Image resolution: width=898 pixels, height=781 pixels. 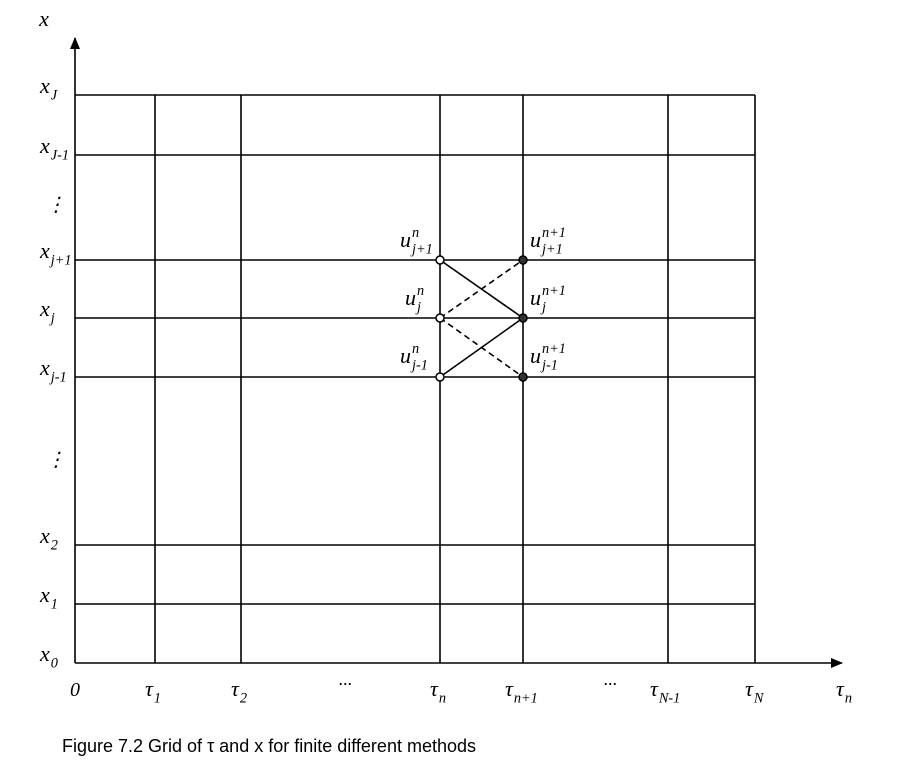 What do you see at coordinates (58, 378) in the screenshot?
I see `row-label-sub: j-1` at bounding box center [58, 378].